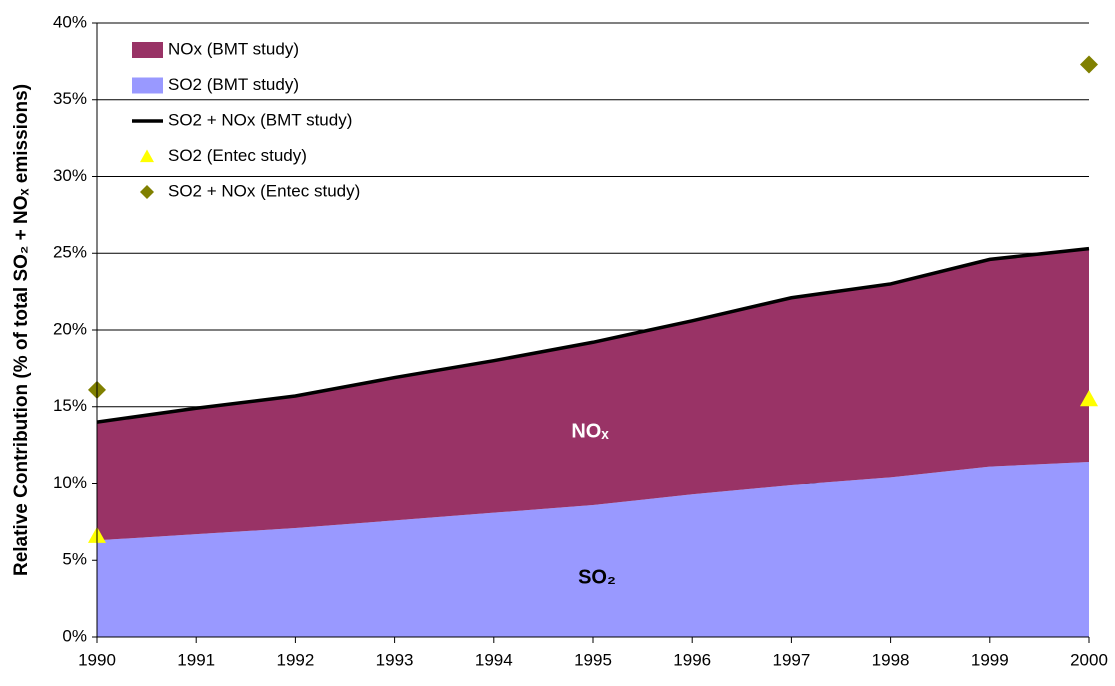  What do you see at coordinates (97, 659) in the screenshot?
I see `x-tick-label: 1990` at bounding box center [97, 659].